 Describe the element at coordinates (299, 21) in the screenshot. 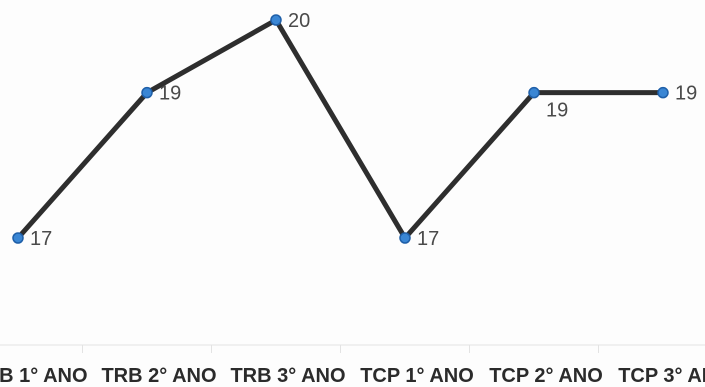

I see `data-label: 20` at that location.